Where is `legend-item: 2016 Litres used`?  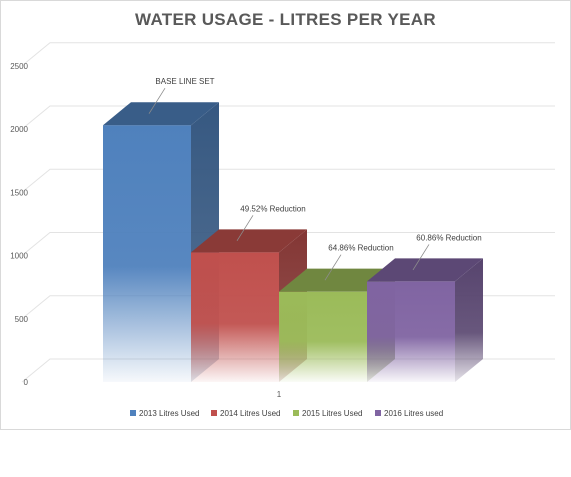
legend-item: 2016 Litres used is located at coordinates (409, 413).